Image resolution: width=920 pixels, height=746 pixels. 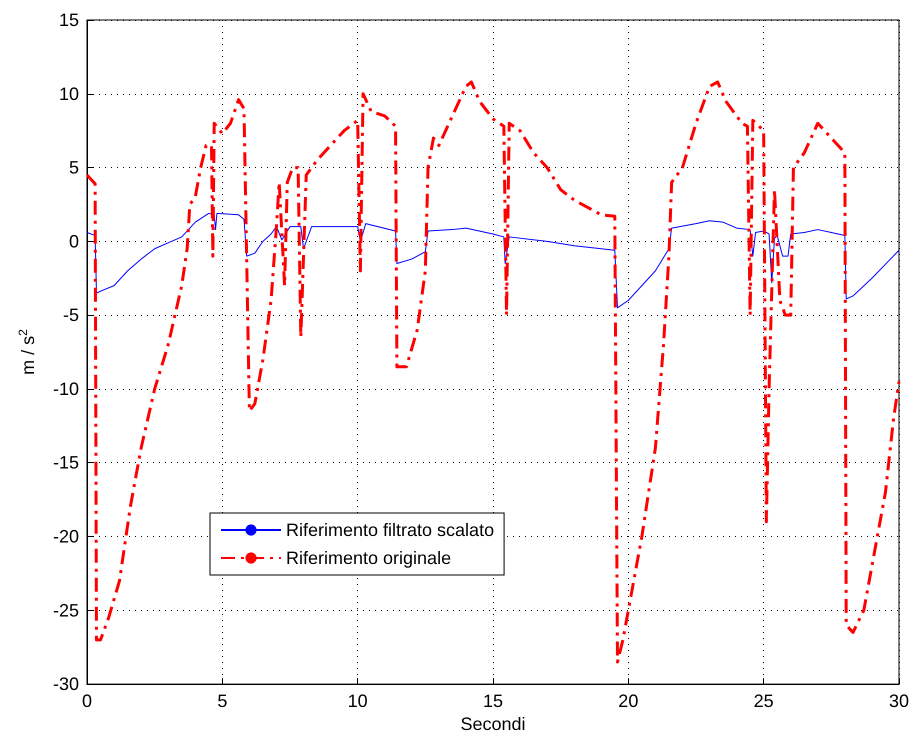 I want to click on y-tick-label: 5, so click(x=73, y=168).